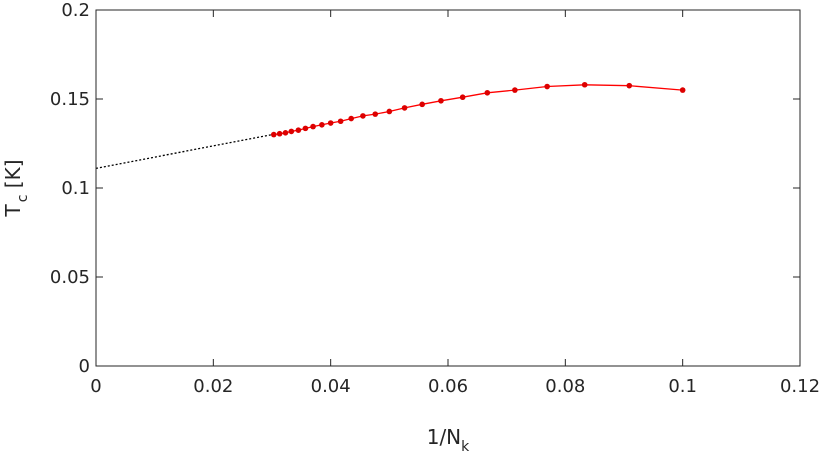 The image size is (830, 459). I want to click on y-axis-label-suffix: [K], so click(13, 177).